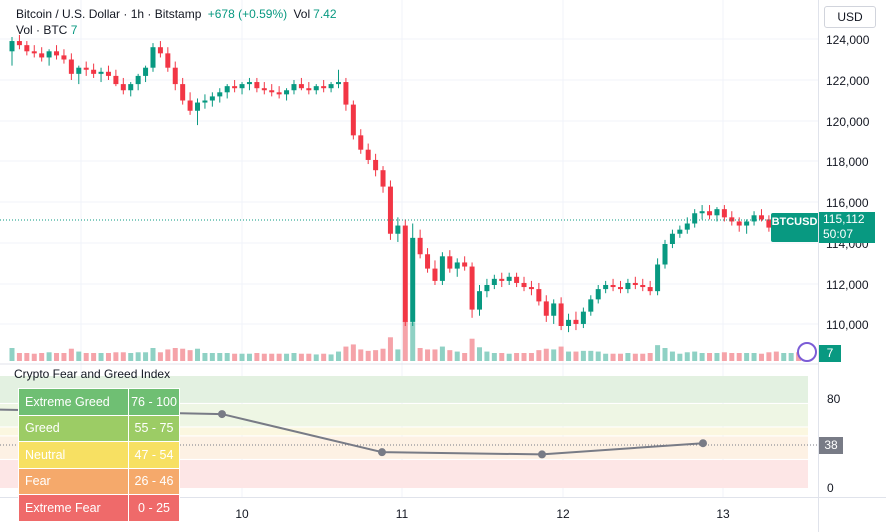 The height and width of the screenshot is (532, 886). Describe the element at coordinates (99, 481) in the screenshot. I see `legend-row: Fear 26 - 46` at that location.